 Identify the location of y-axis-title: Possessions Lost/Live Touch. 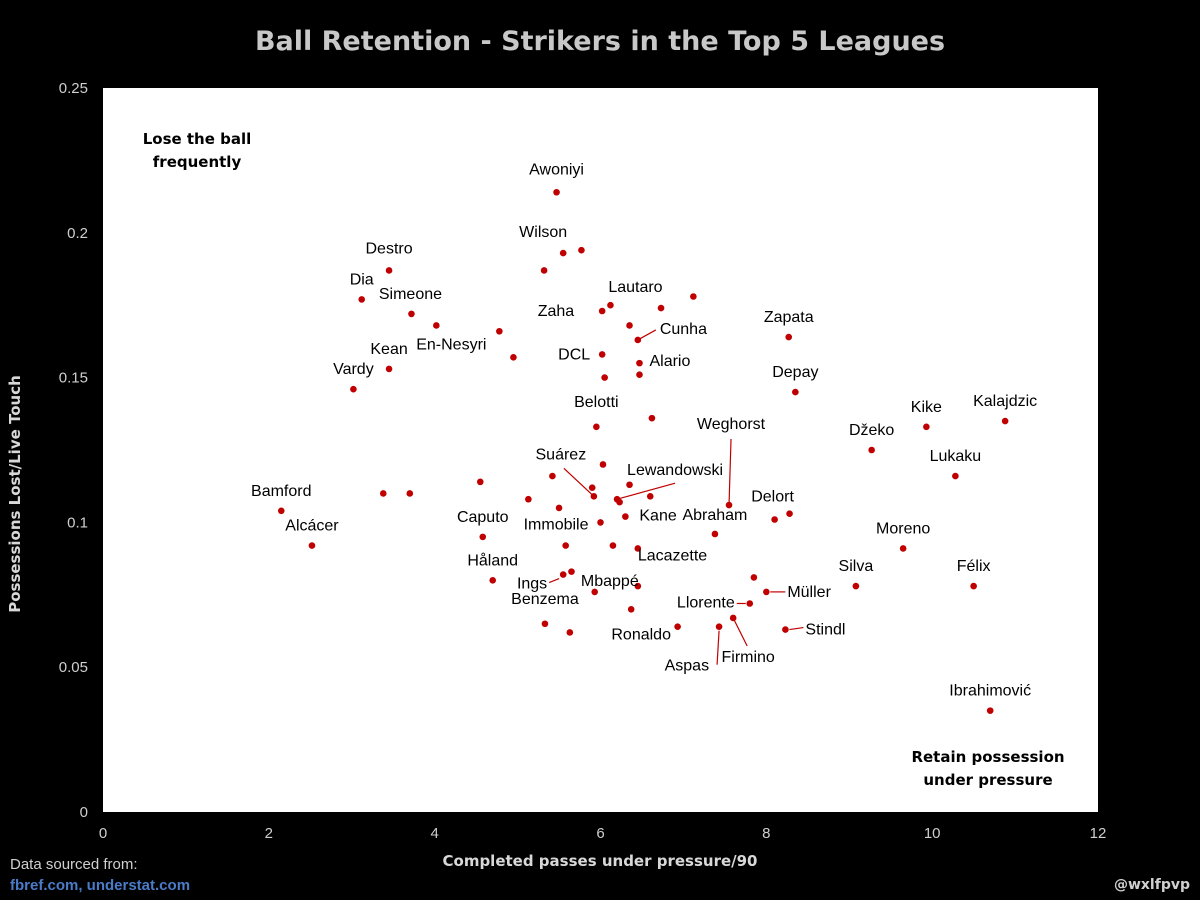
(15, 494).